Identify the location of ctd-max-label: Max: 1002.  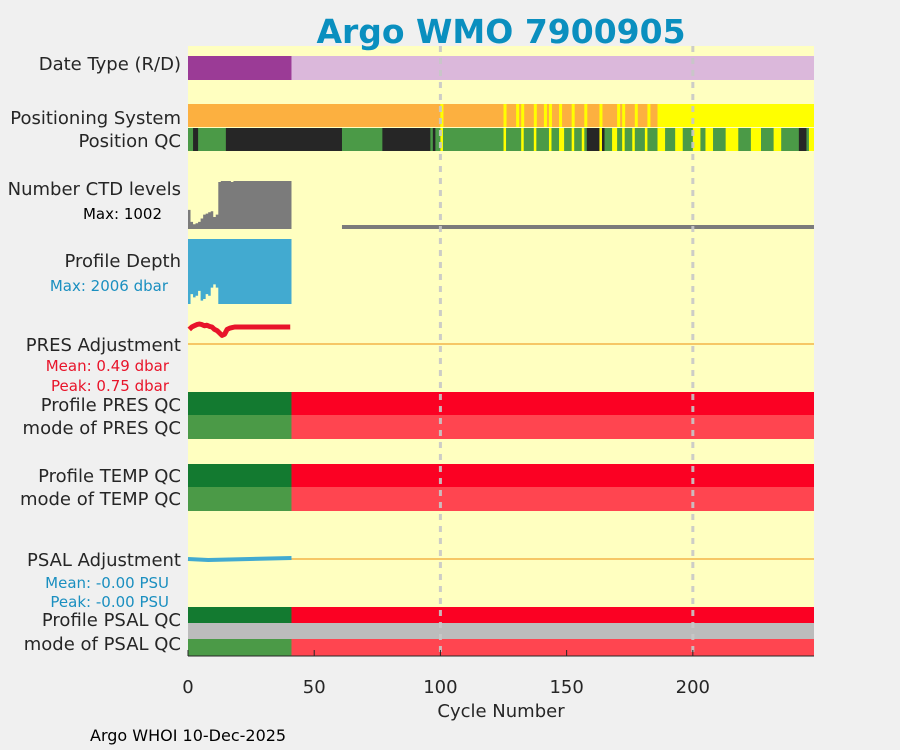
(122, 214).